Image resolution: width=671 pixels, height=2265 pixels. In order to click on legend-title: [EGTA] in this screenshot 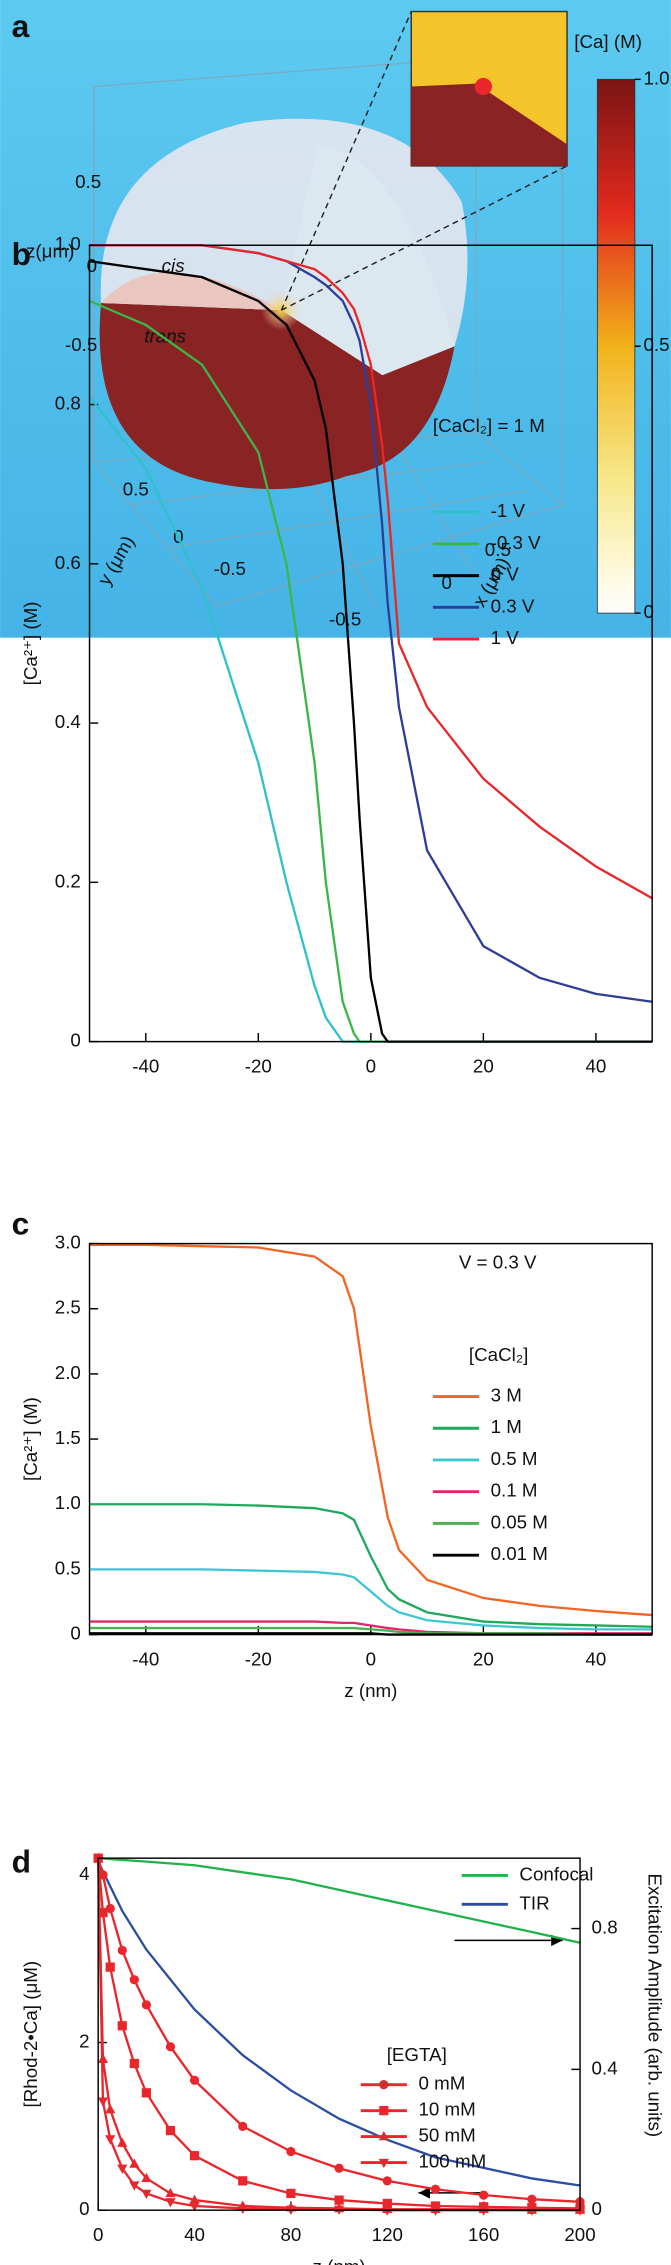, I will do `click(417, 2054)`.